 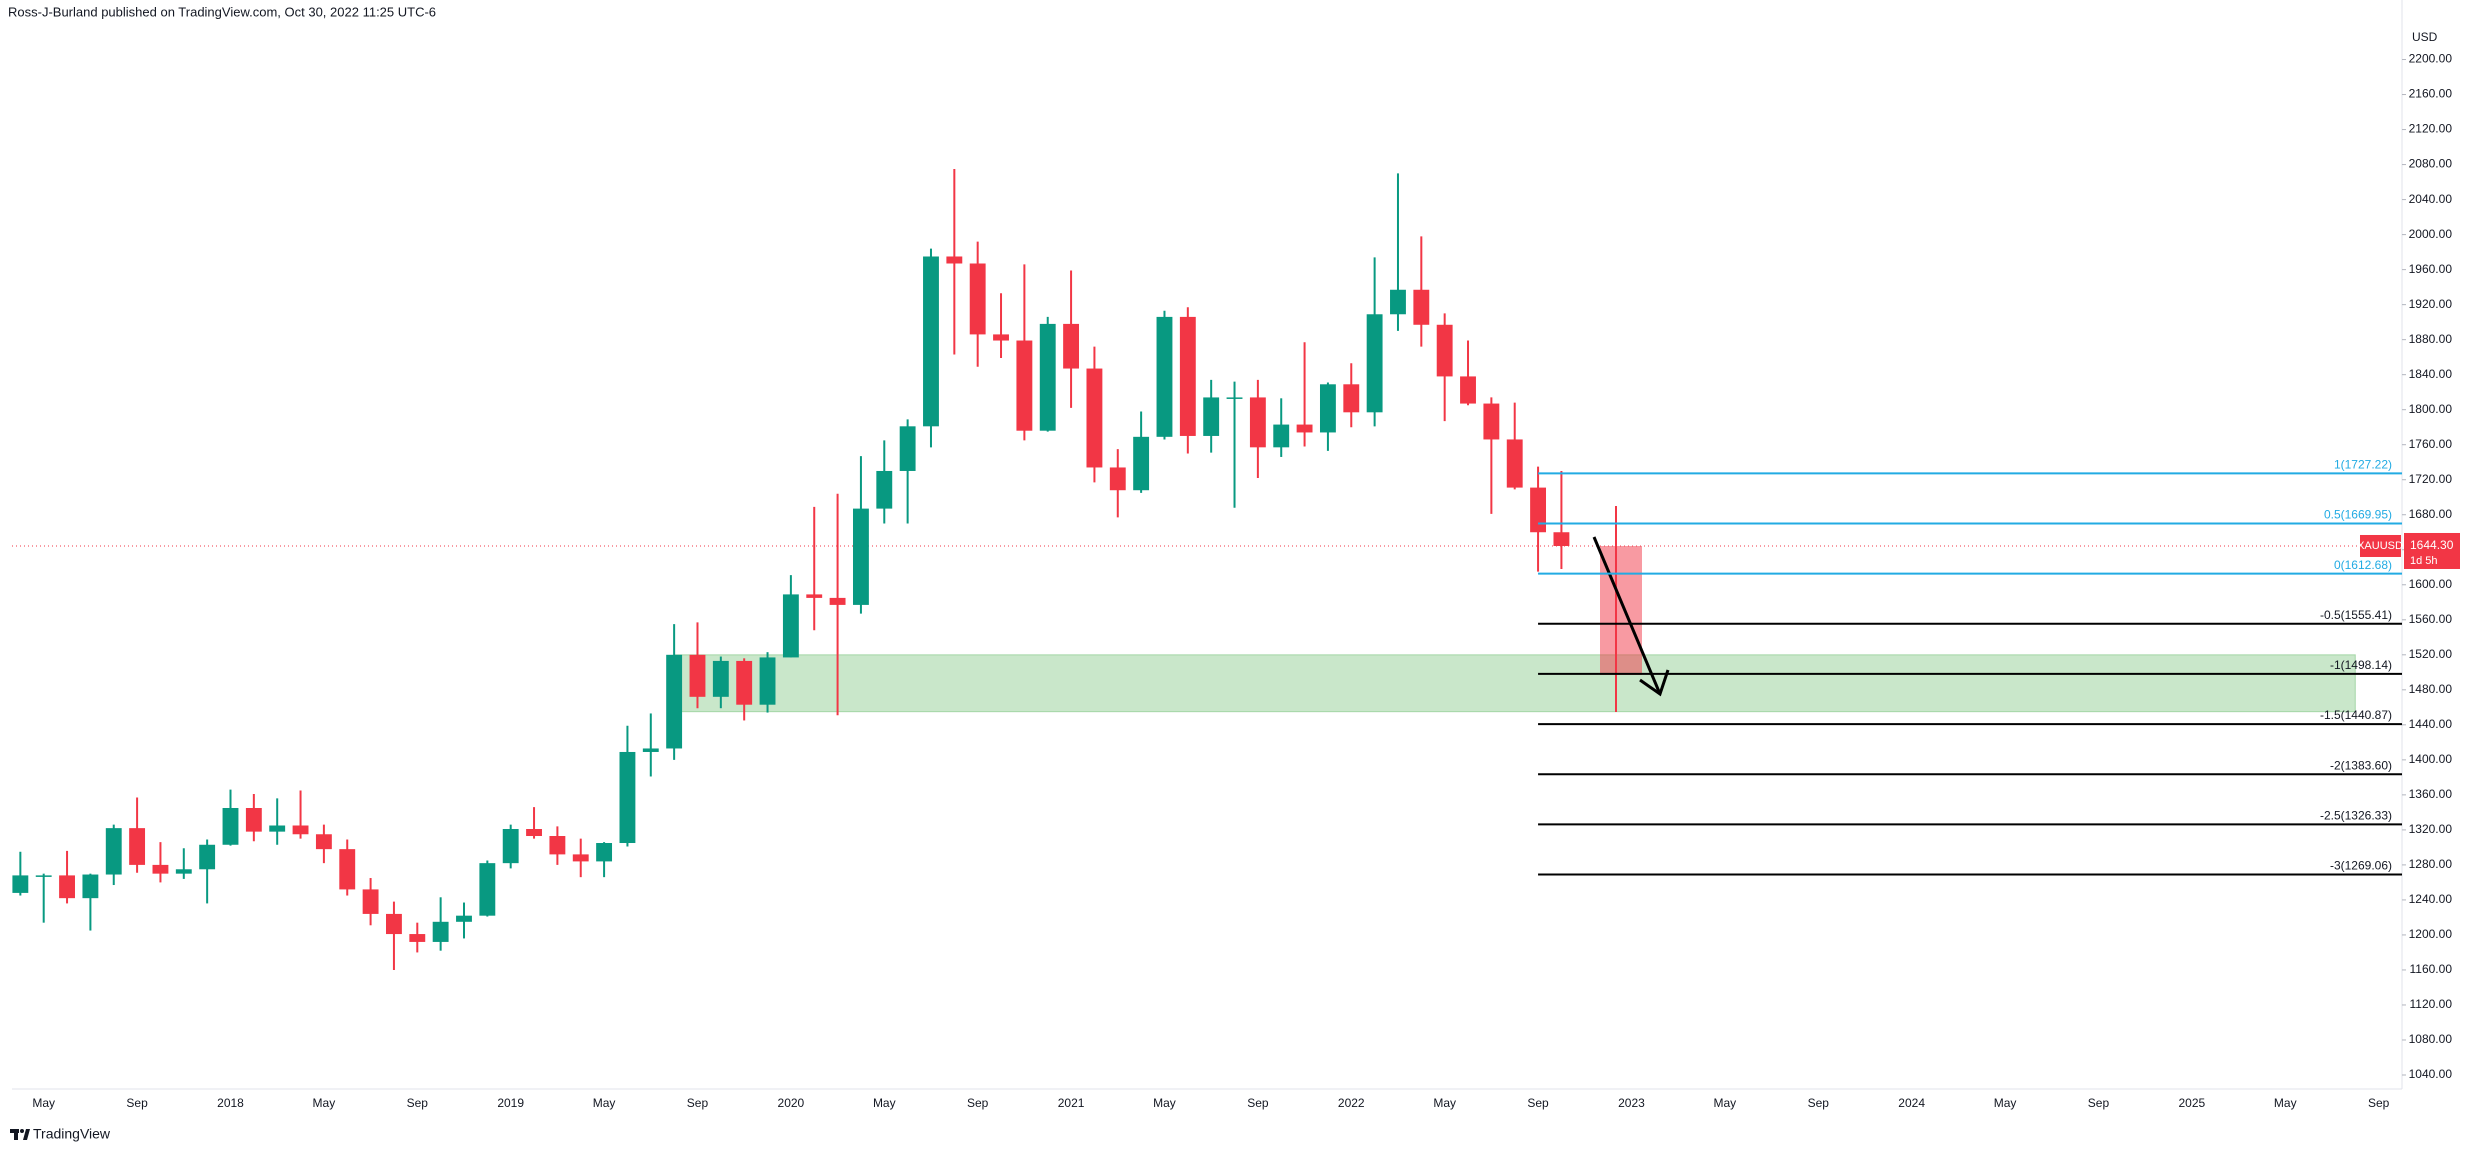 I want to click on y-tick-label: 2080.00, so click(x=2431, y=164).